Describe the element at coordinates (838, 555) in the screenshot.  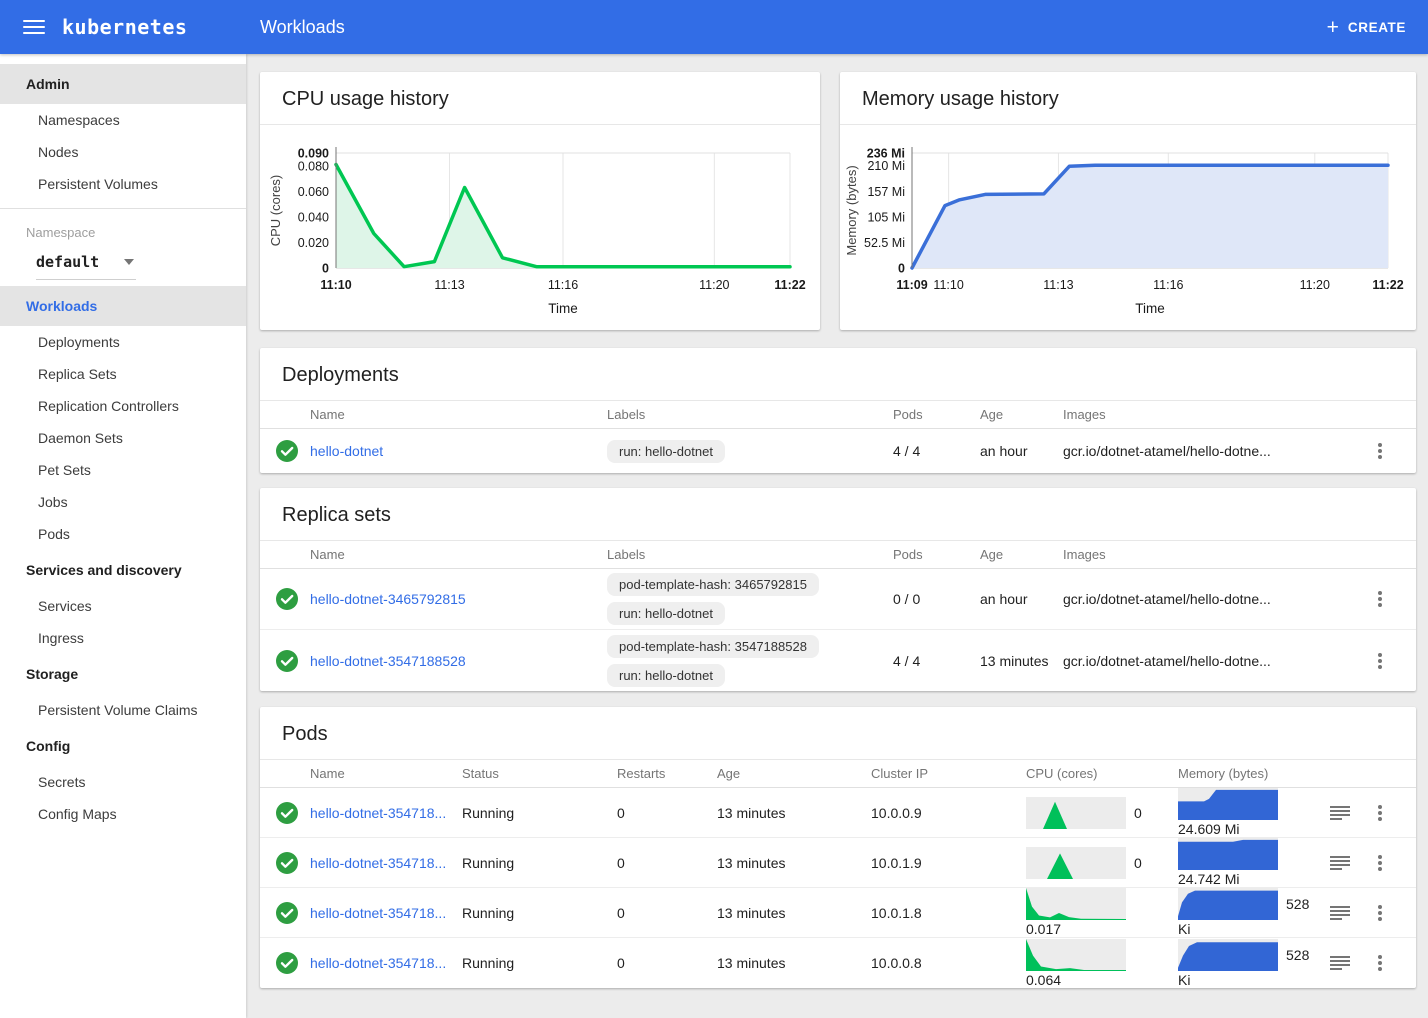
I see `table-header-row: Name Labels Pods Age Images` at that location.